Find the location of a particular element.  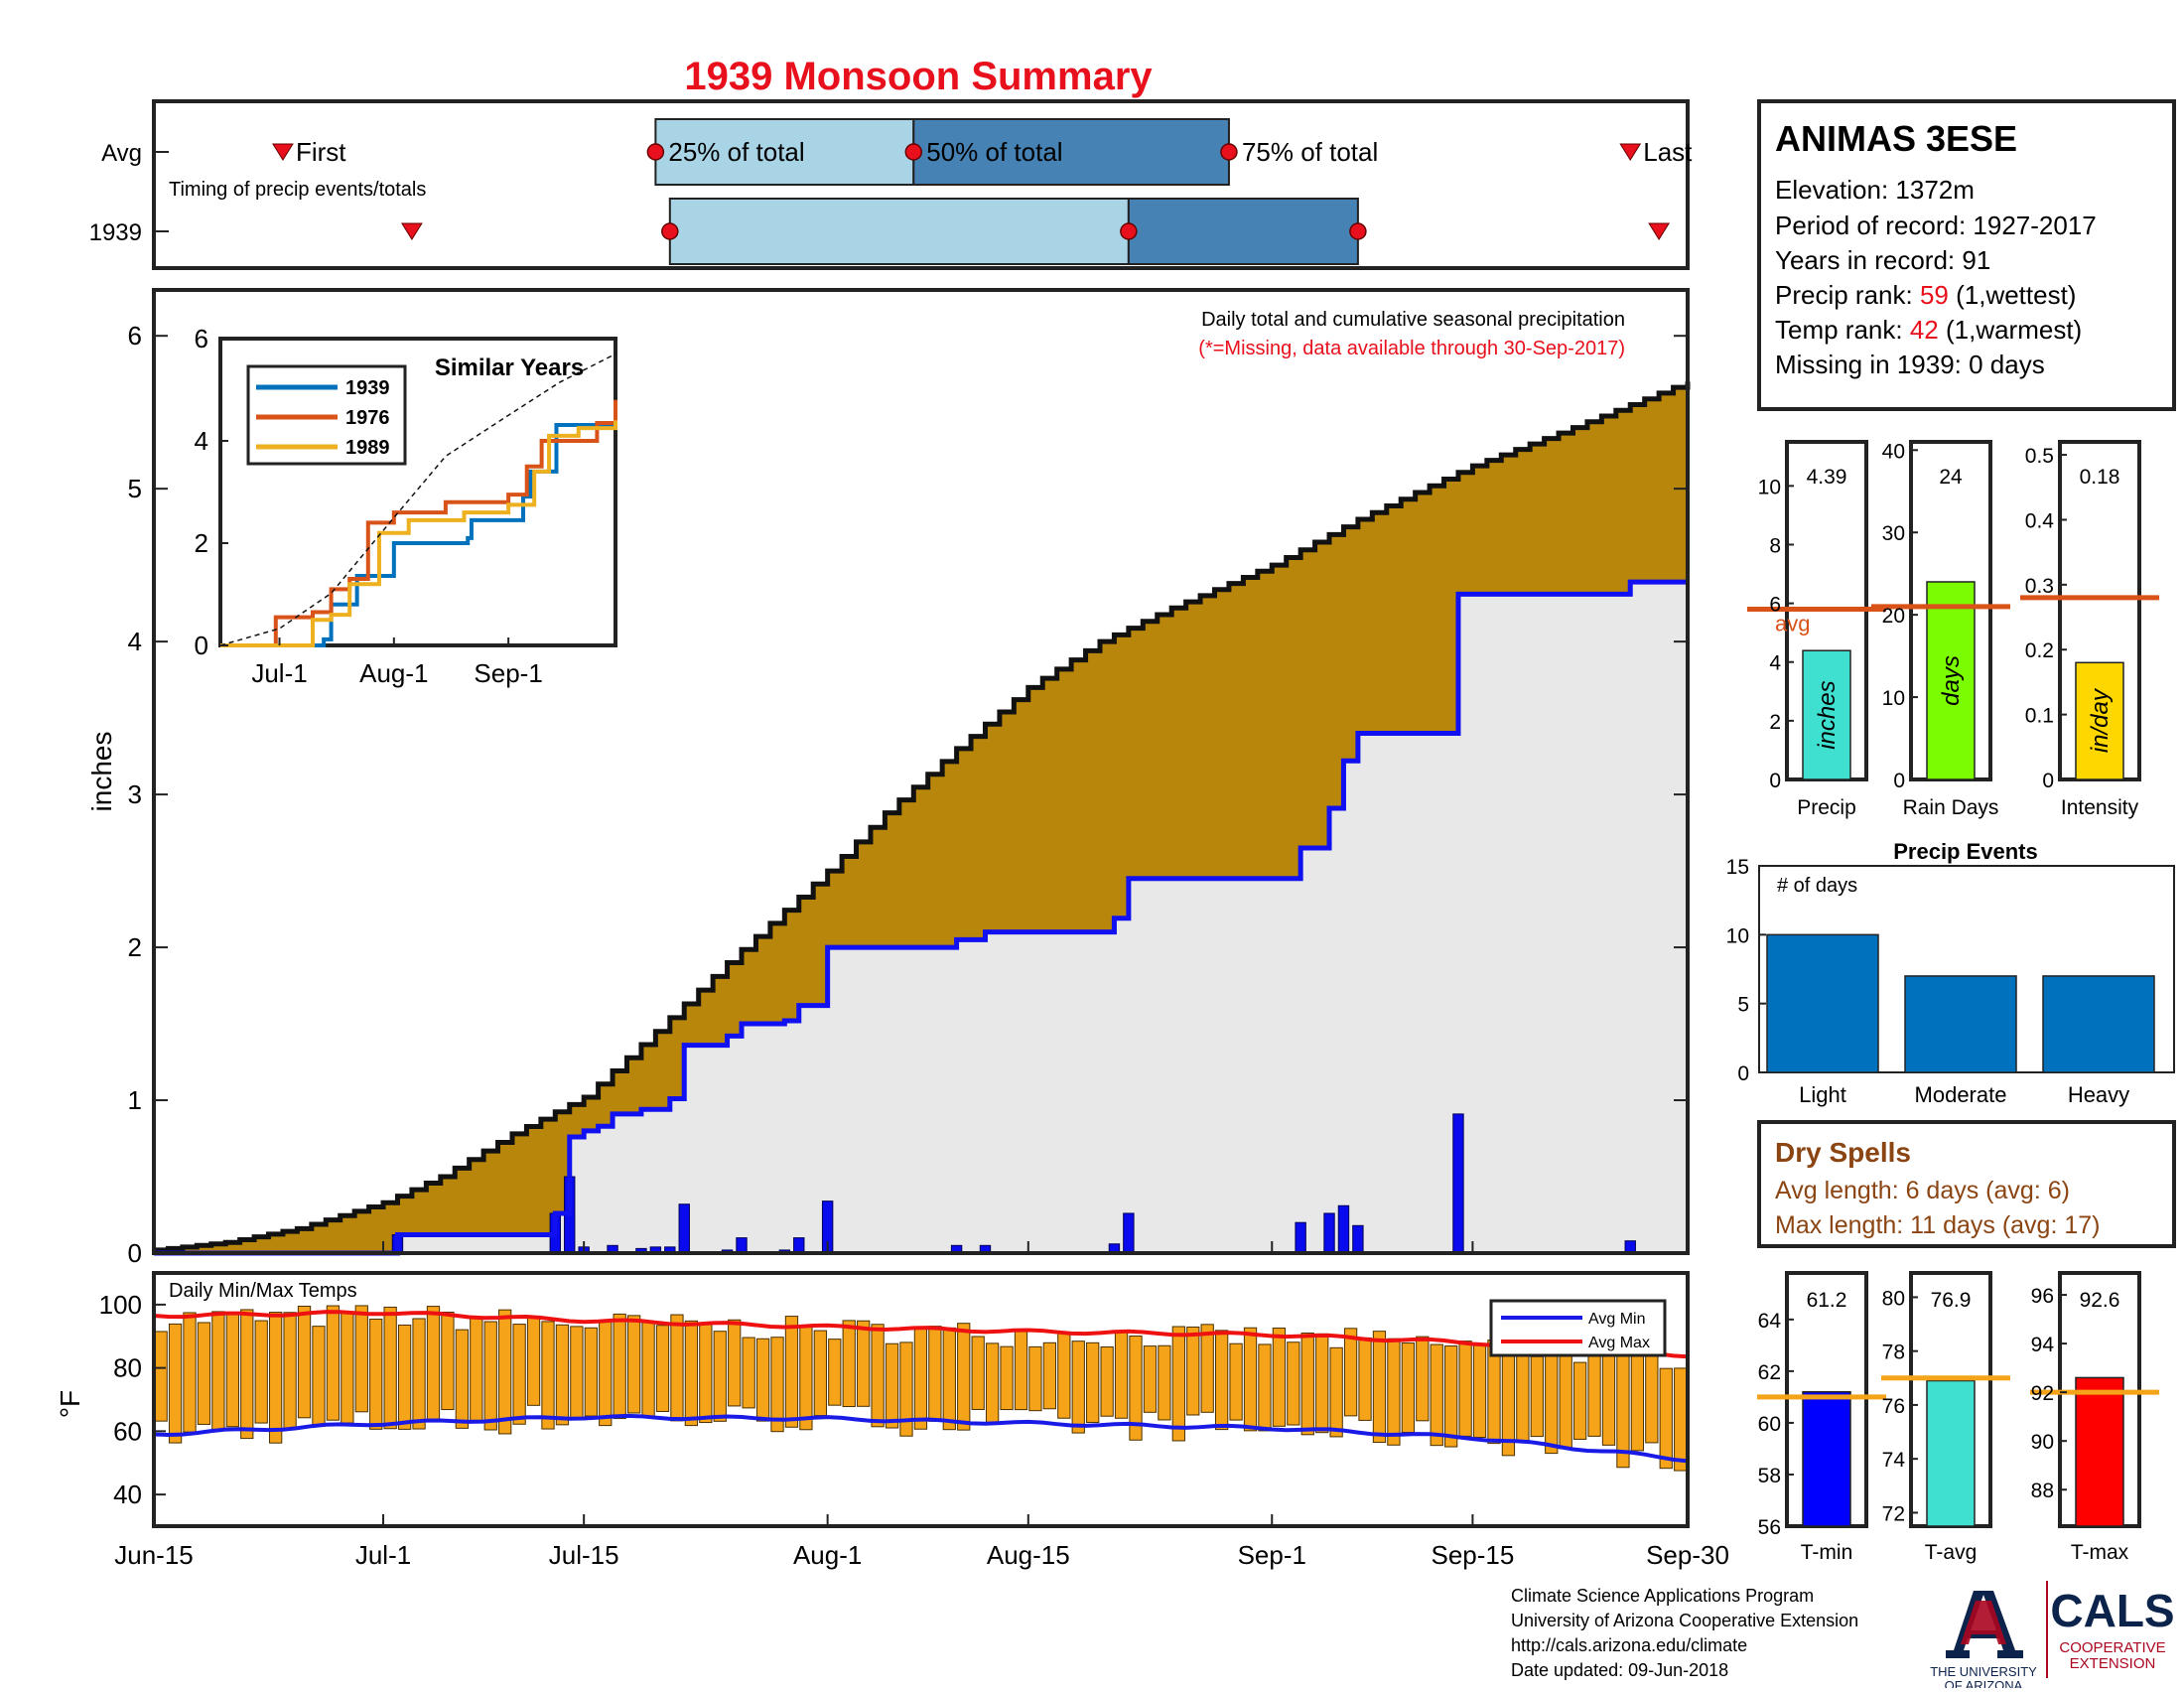

summary-ytick-label: 20 is located at coordinates (1893, 617).